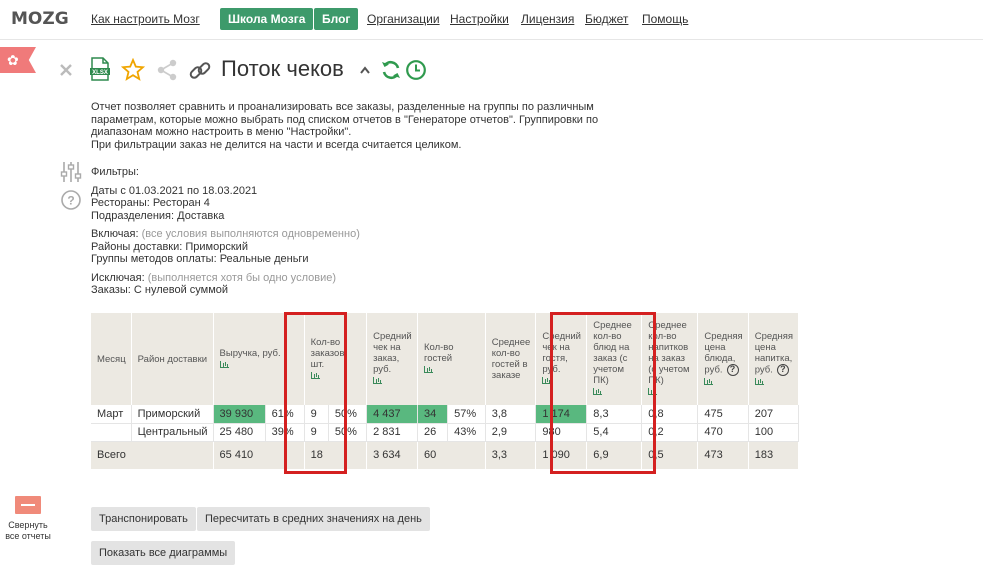  Describe the element at coordinates (200, 72) in the screenshot. I see `link-icon` at that location.